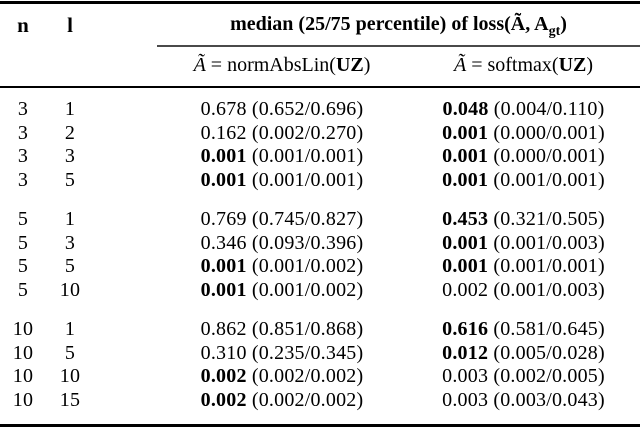 This screenshot has width=640, height=432. I want to click on cell-softmax: 0.616 (0.581/0.645), so click(523, 322).